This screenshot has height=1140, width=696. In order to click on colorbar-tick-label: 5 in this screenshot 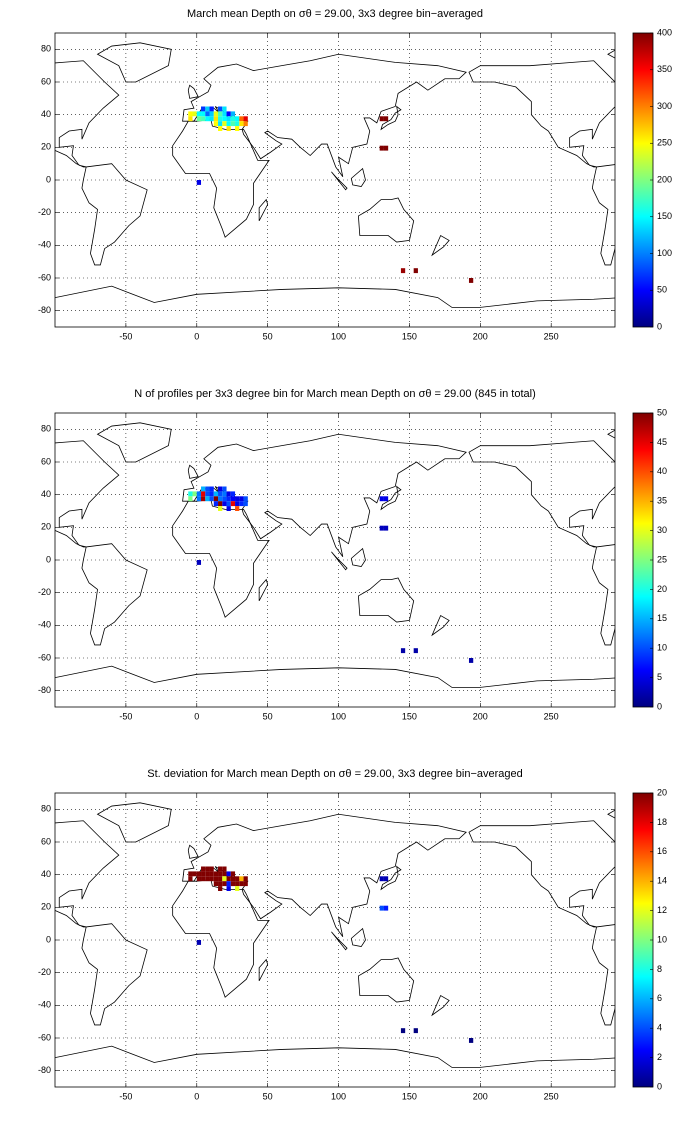, I will do `click(659, 677)`.